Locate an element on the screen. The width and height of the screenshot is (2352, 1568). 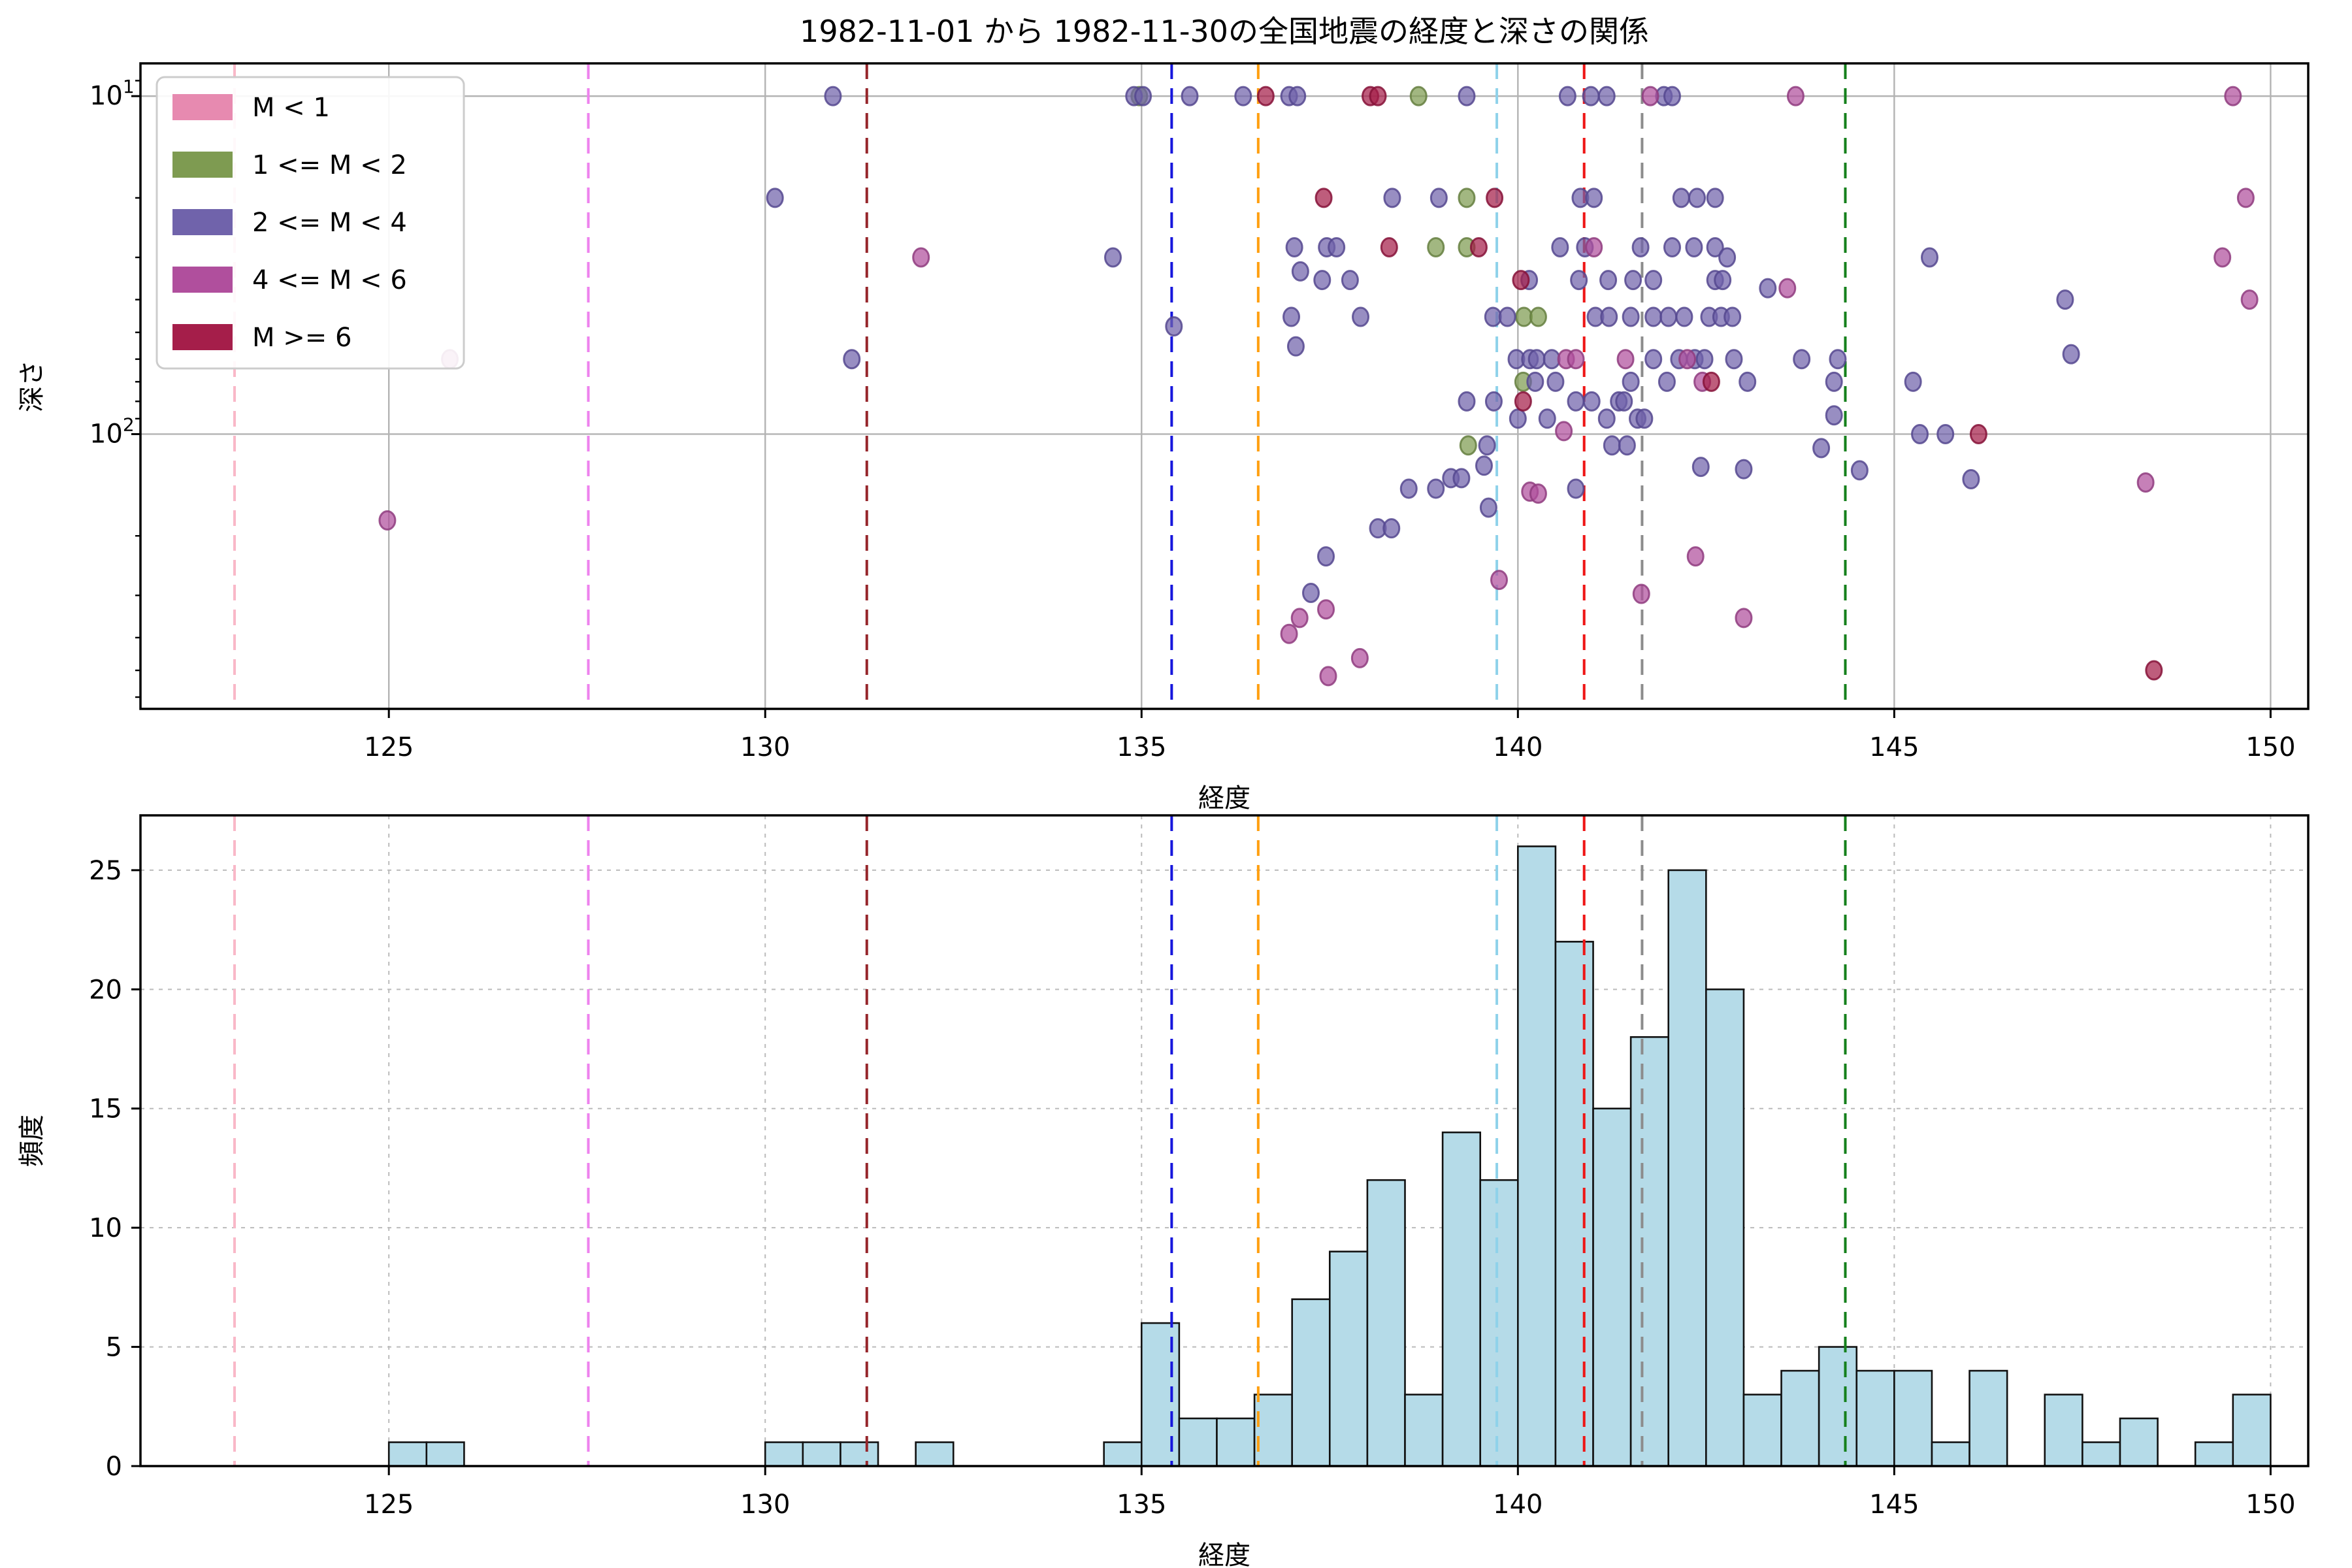
y-tick-label: 15 is located at coordinates (105, 1109).